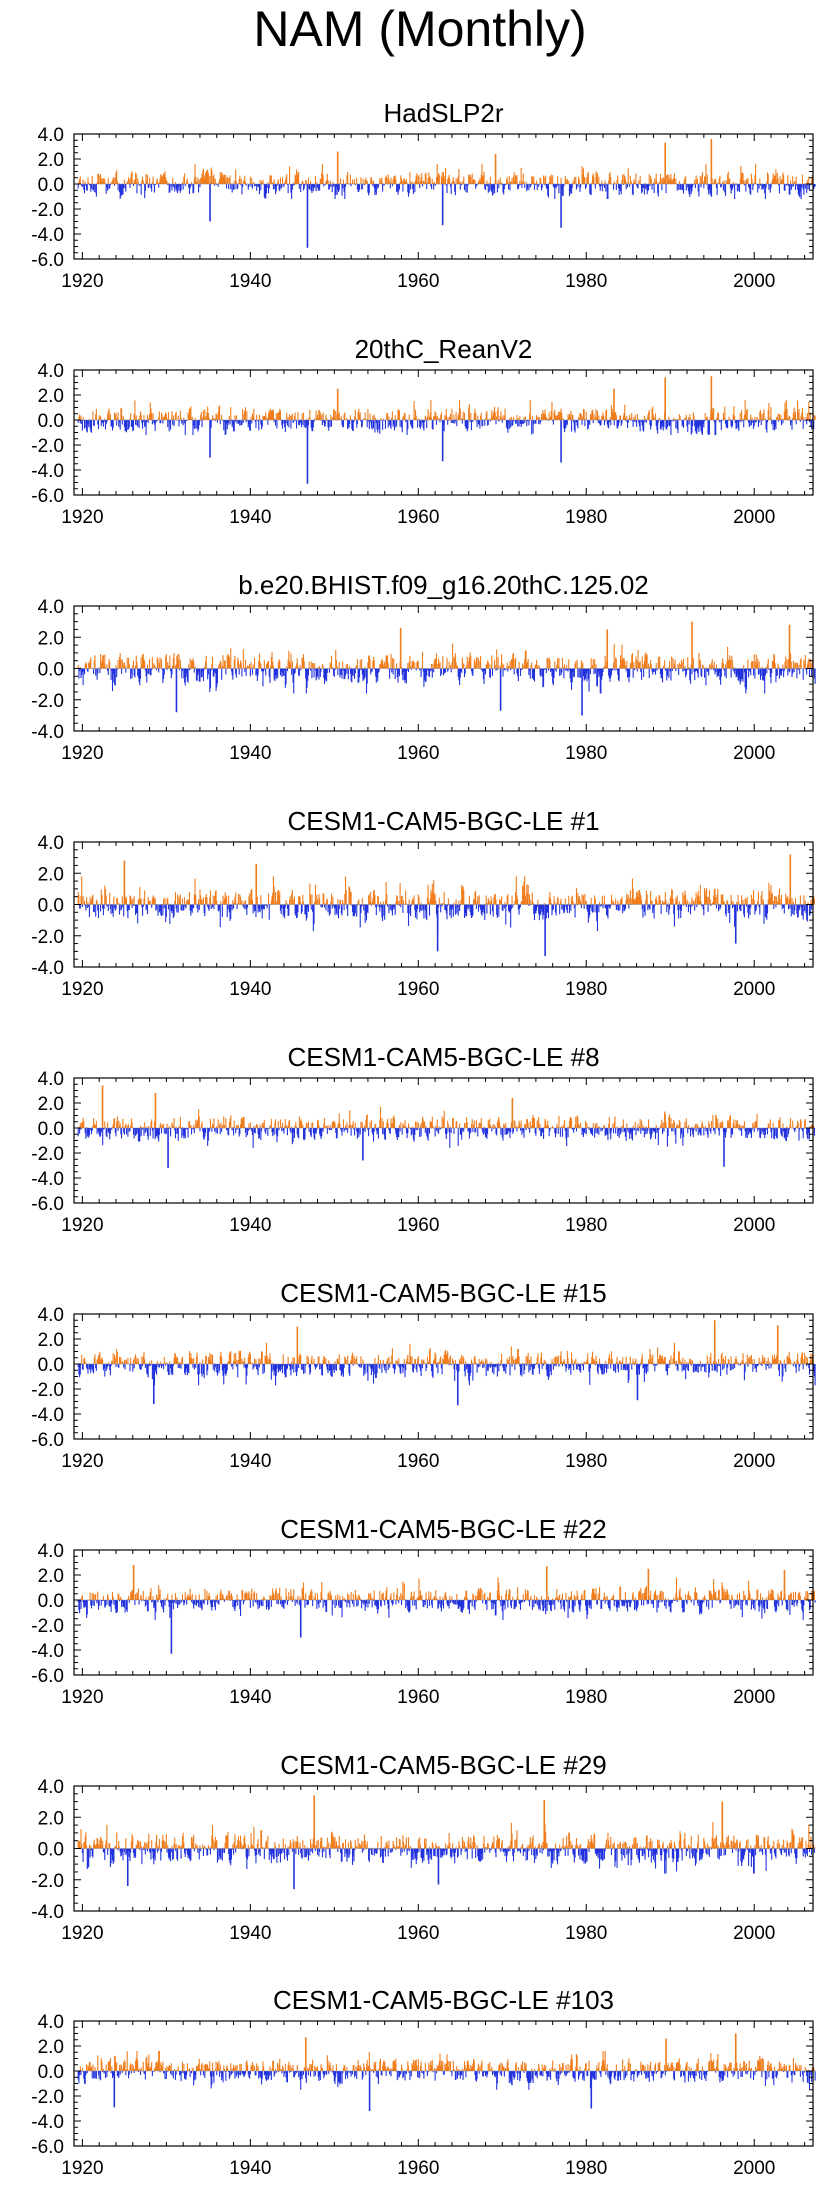  I want to click on chart-title: HadSLP2r, so click(444, 113).